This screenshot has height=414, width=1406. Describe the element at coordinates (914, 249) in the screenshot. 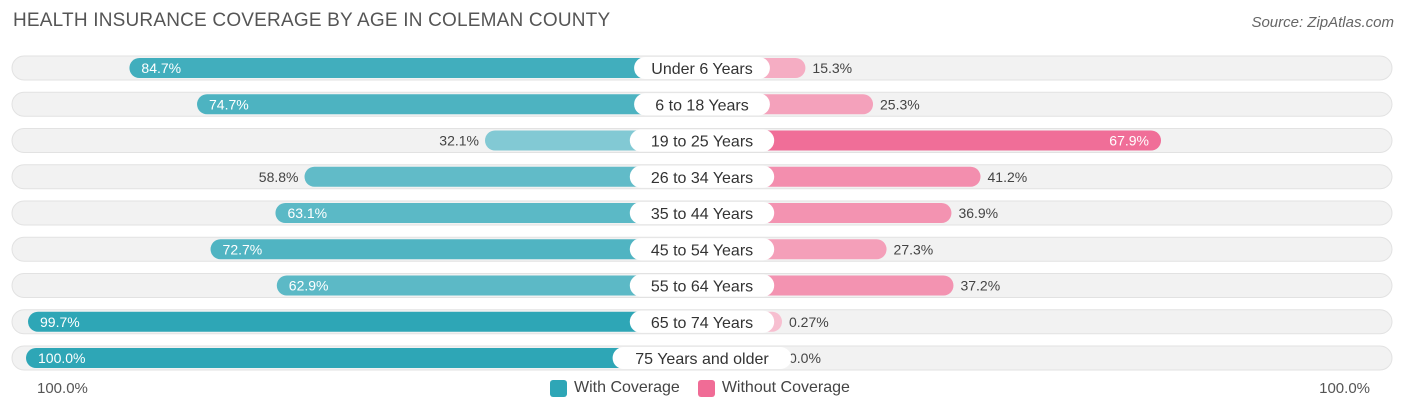

I see `value-label-without-coverage-45-to-54-years: 27.3%` at that location.